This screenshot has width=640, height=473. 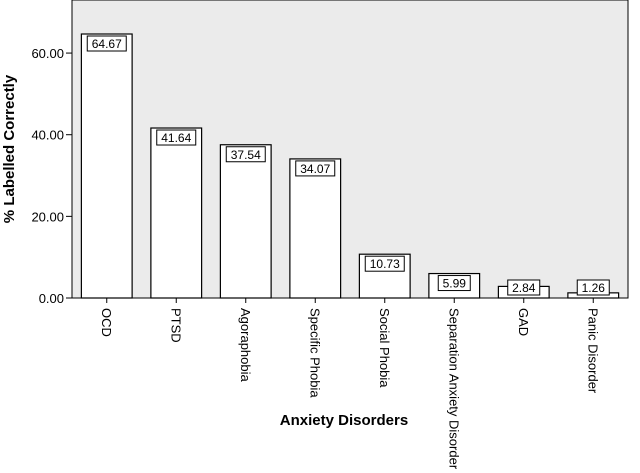 I want to click on x-axis-label: Anxiety Disorders, so click(x=344, y=420).